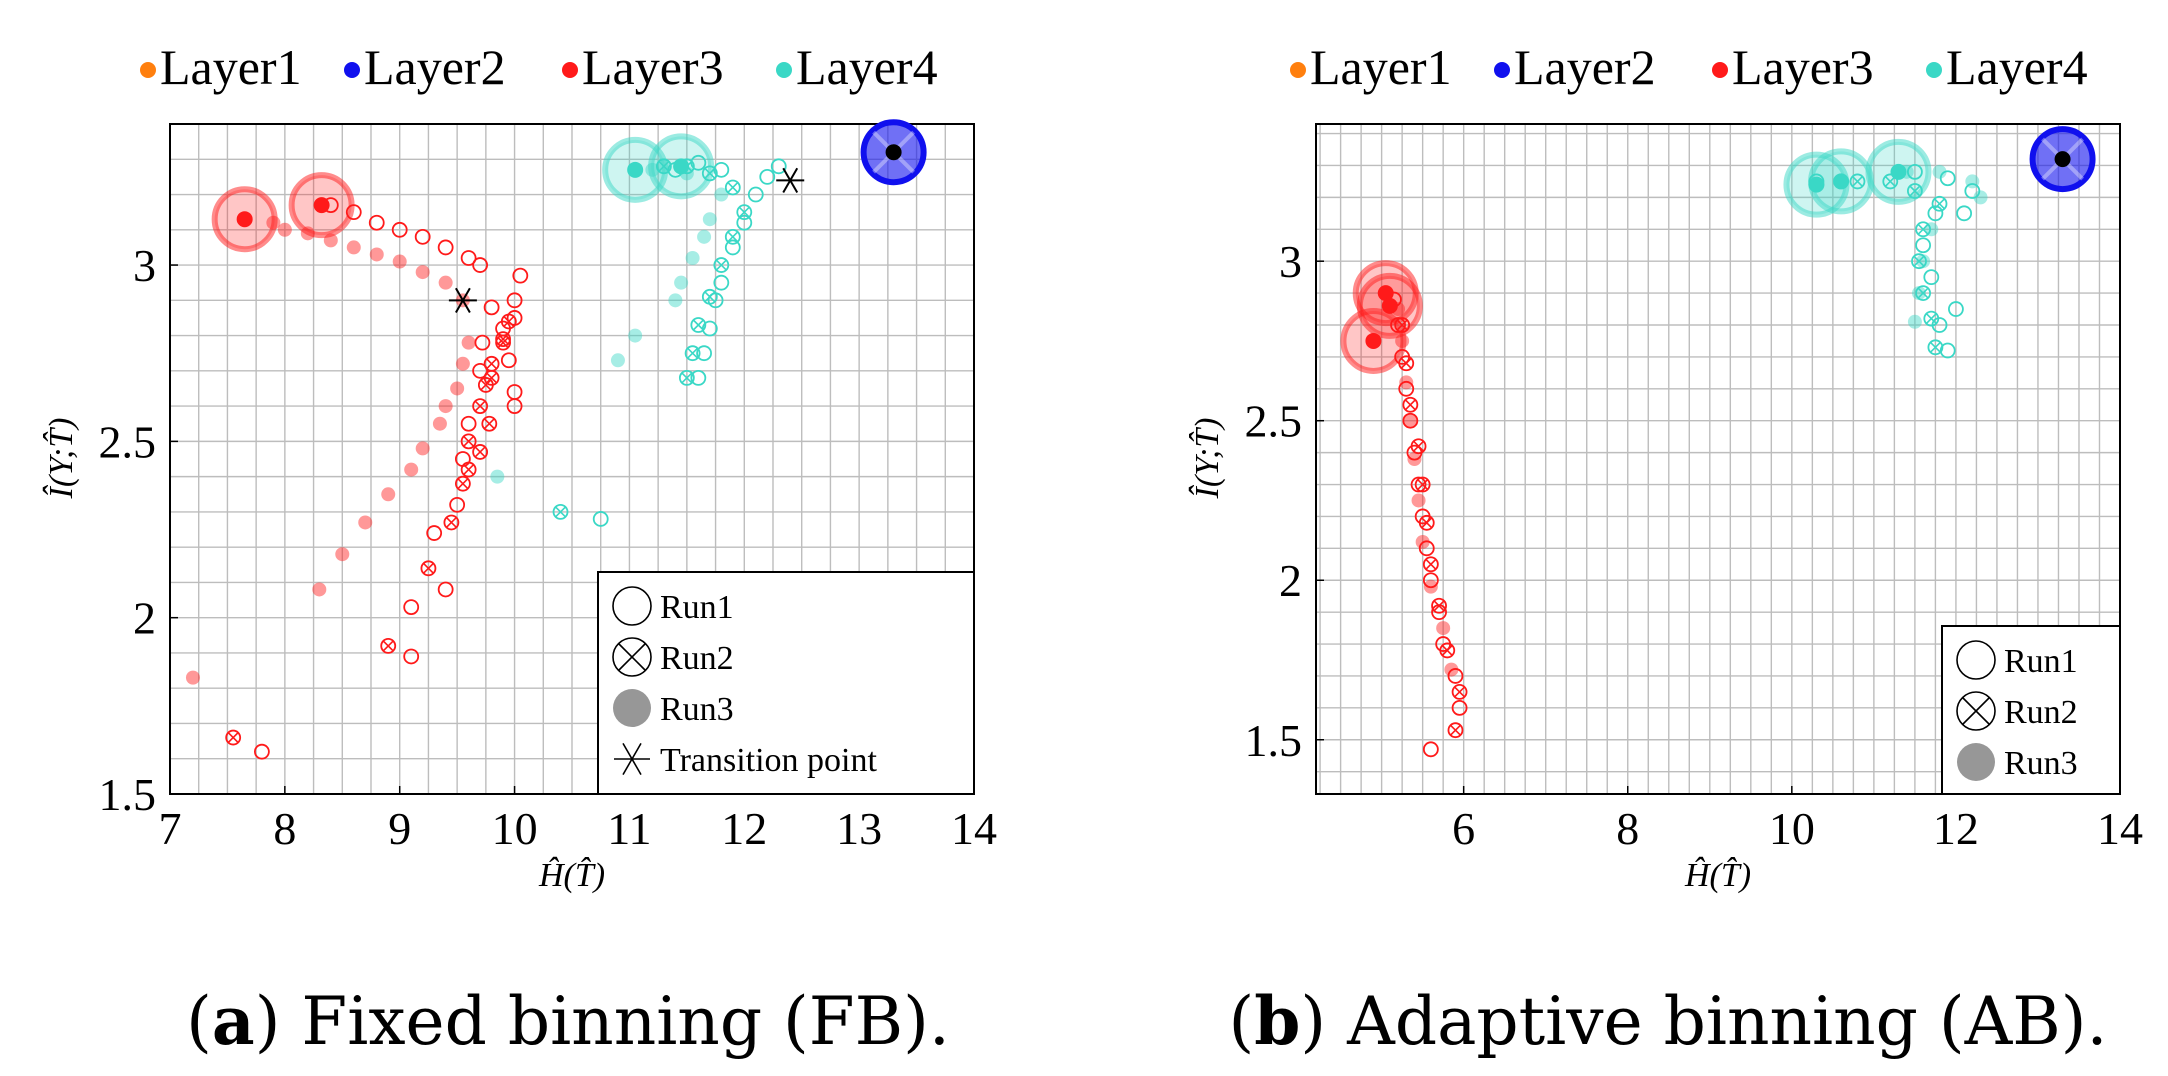 Image resolution: width=2168 pixels, height=1076 pixels. Describe the element at coordinates (144, 618) in the screenshot. I see `y-tick-label: 2` at that location.